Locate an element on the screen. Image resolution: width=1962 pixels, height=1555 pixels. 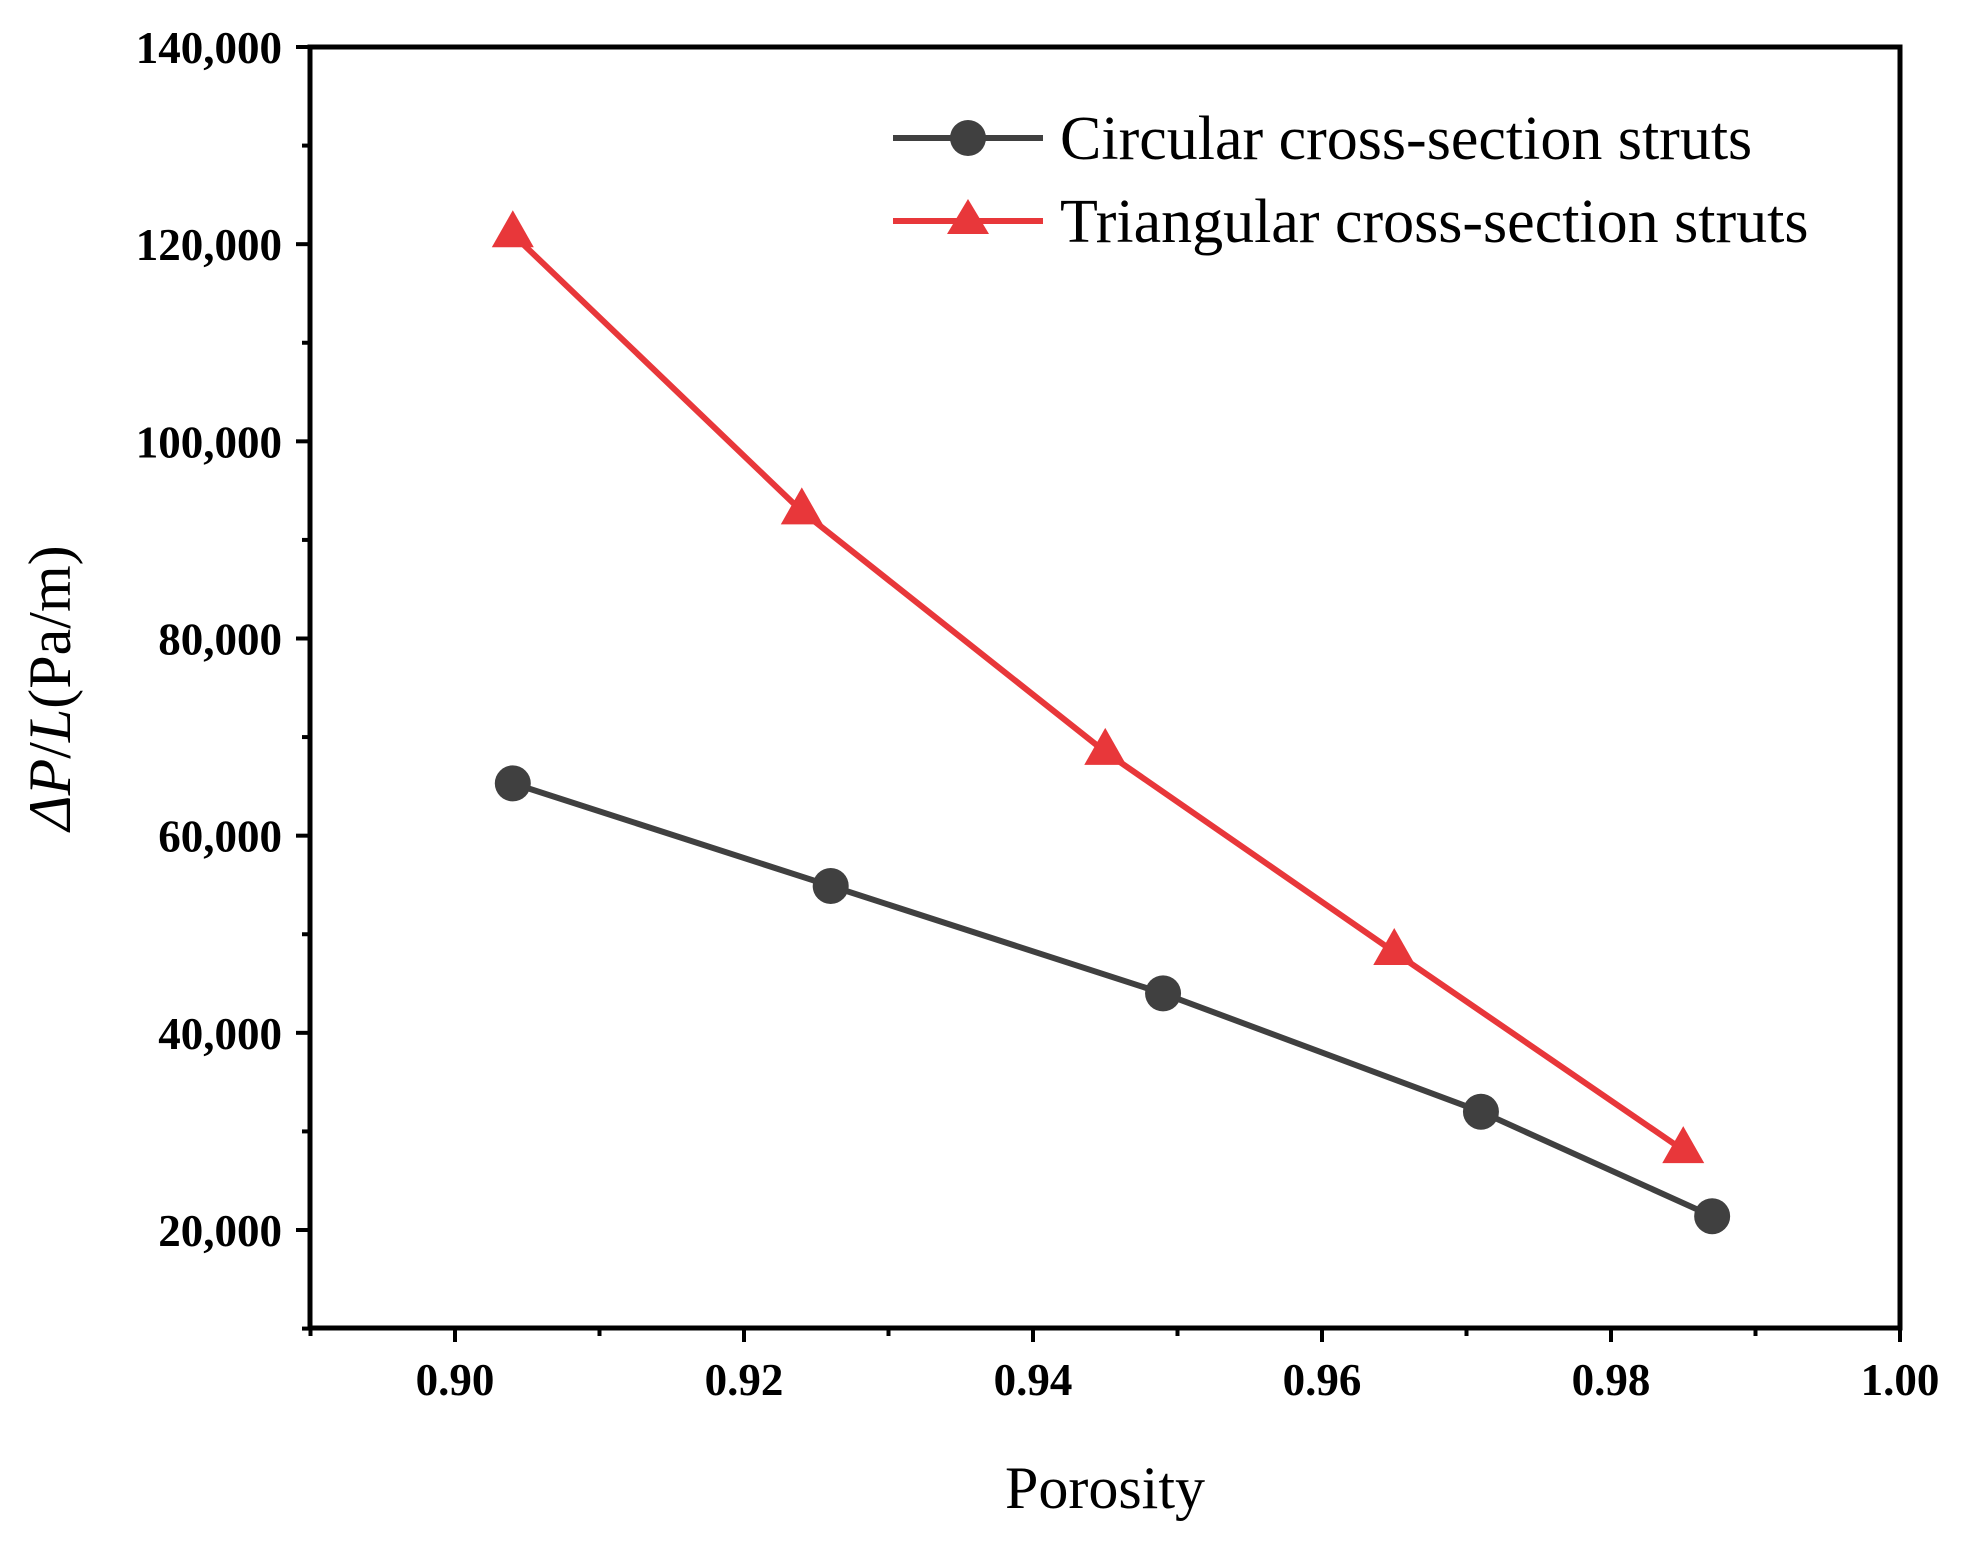
y-axis-title-delta: Δ is located at coordinates (50, 813).